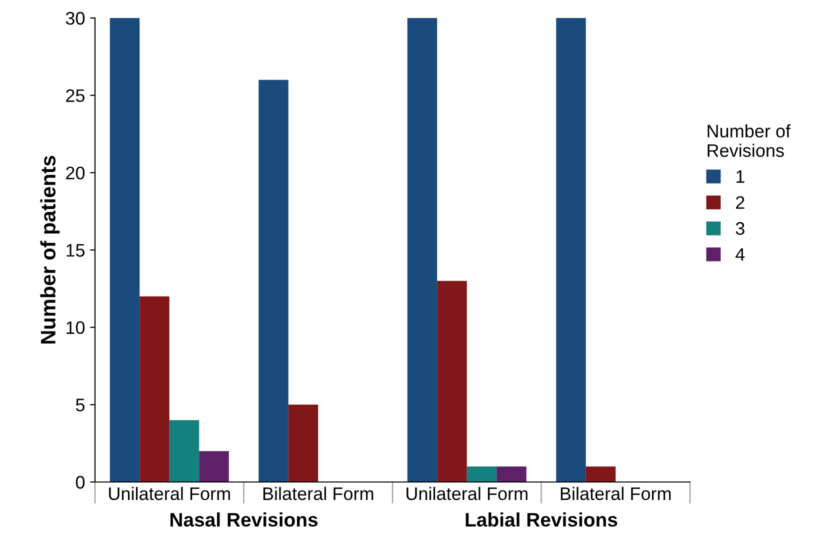 The height and width of the screenshot is (542, 813). Describe the element at coordinates (75, 173) in the screenshot. I see `y-tick-label: 20` at that location.